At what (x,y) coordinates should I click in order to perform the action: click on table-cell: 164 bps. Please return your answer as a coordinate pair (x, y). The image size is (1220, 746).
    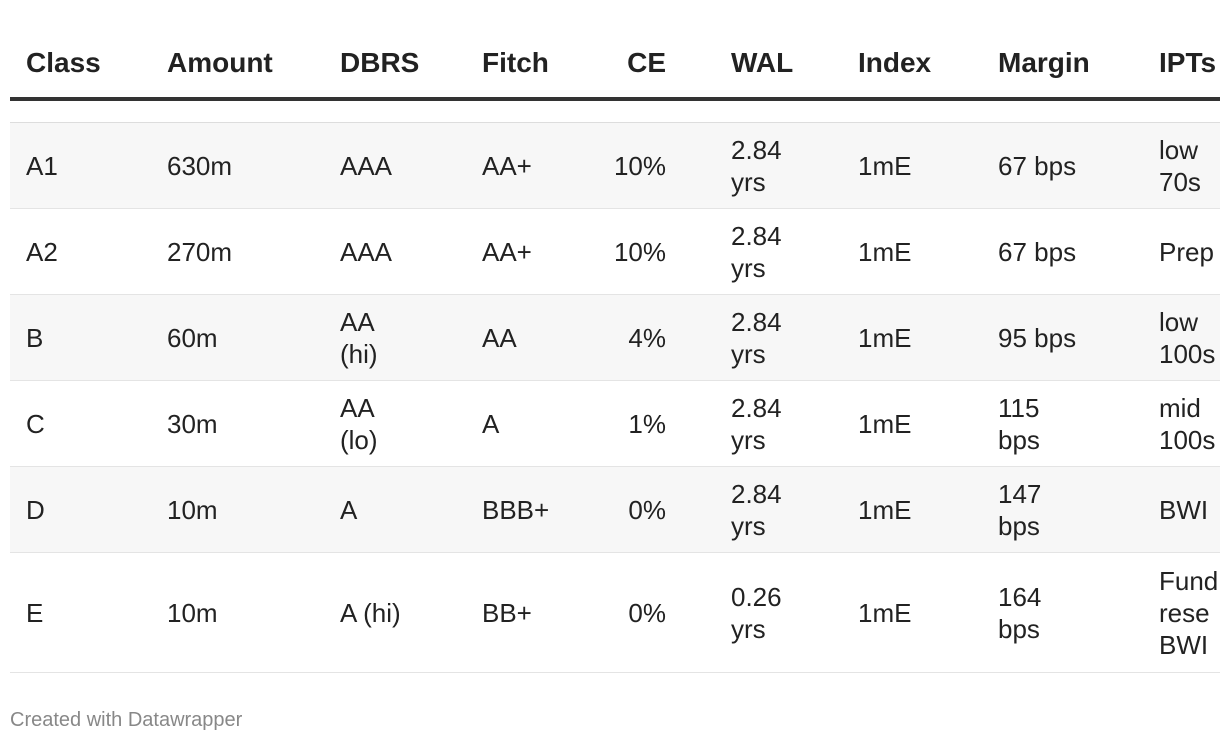
    Looking at the image, I should click on (1043, 612).